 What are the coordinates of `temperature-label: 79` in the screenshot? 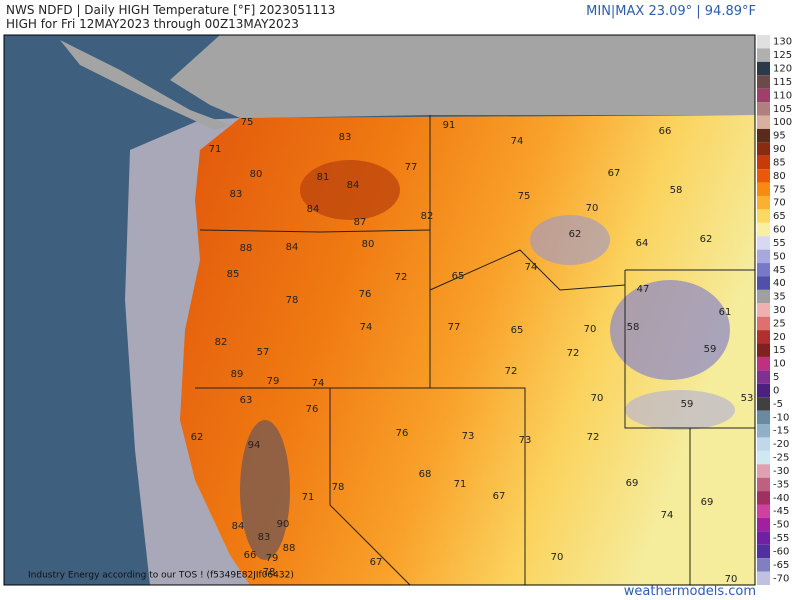 It's located at (272, 558).